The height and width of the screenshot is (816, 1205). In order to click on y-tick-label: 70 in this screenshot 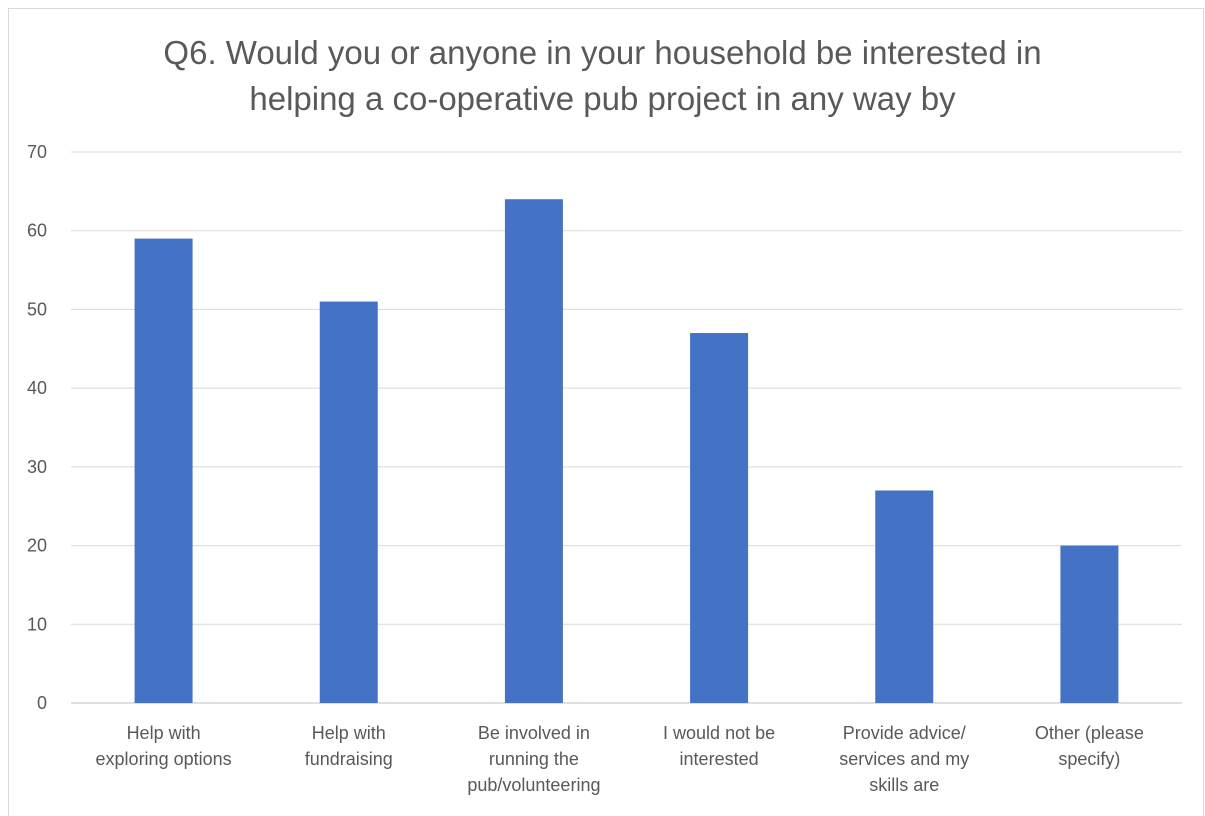, I will do `click(37, 152)`.